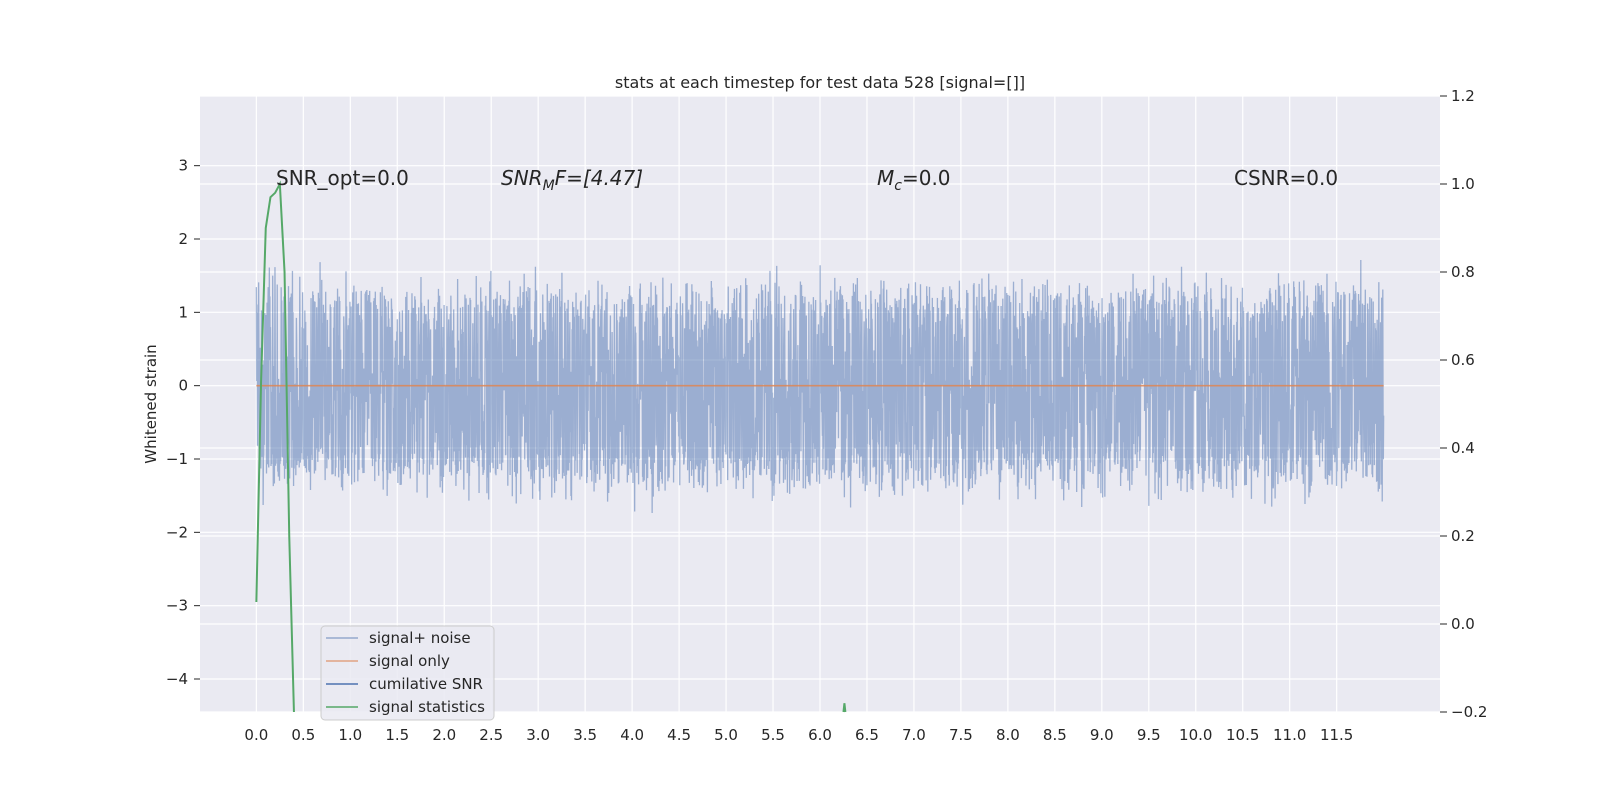  I want to click on annotation-snr-mf: SNRMF=[4.47], so click(572, 180).